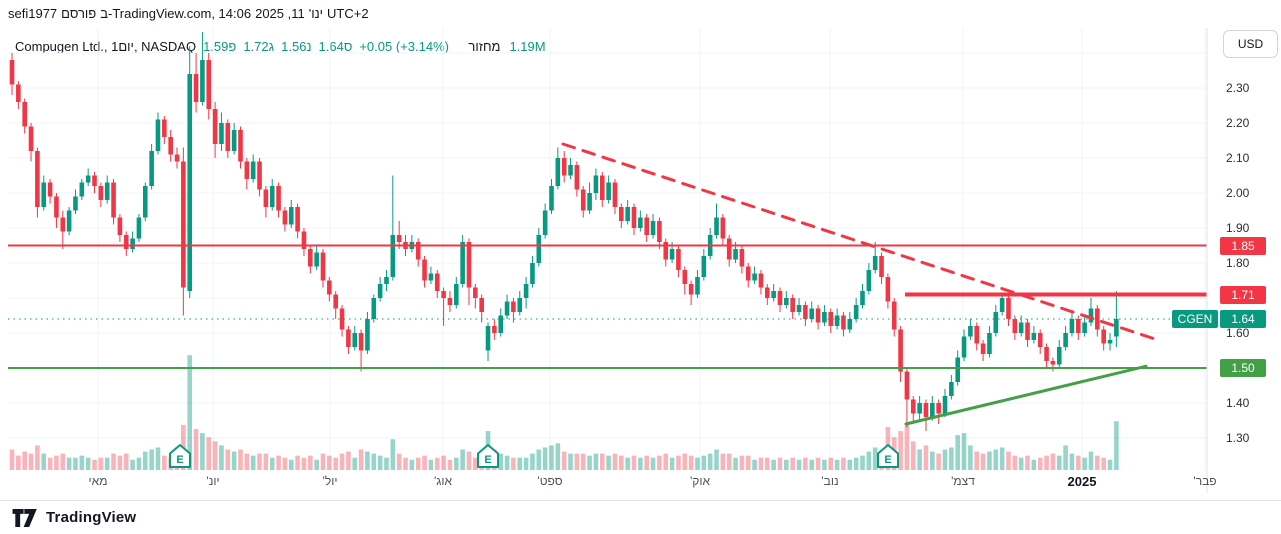 Image resolution: width=1281 pixels, height=534 pixels. I want to click on tradingview-logo: TradingView, so click(640, 517).